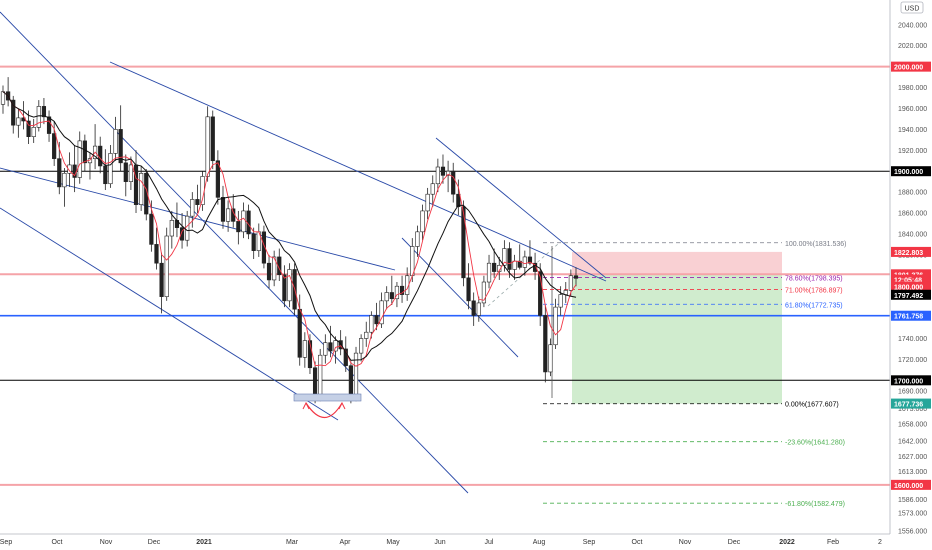 The width and height of the screenshot is (932, 550). I want to click on time-tick-label: Nov, so click(106, 542).